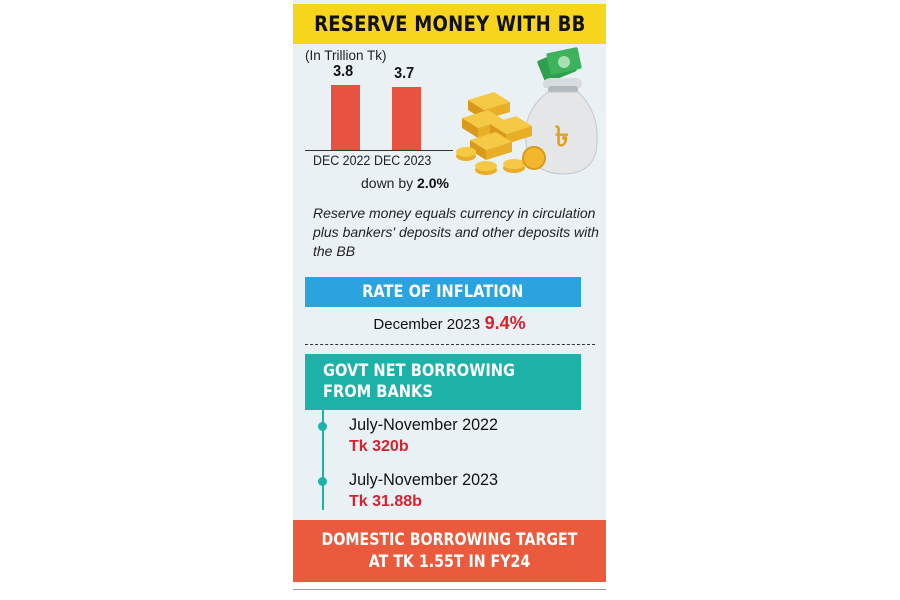 This screenshot has width=900, height=600. Describe the element at coordinates (387, 183) in the screenshot. I see `change-prefix: down by` at that location.